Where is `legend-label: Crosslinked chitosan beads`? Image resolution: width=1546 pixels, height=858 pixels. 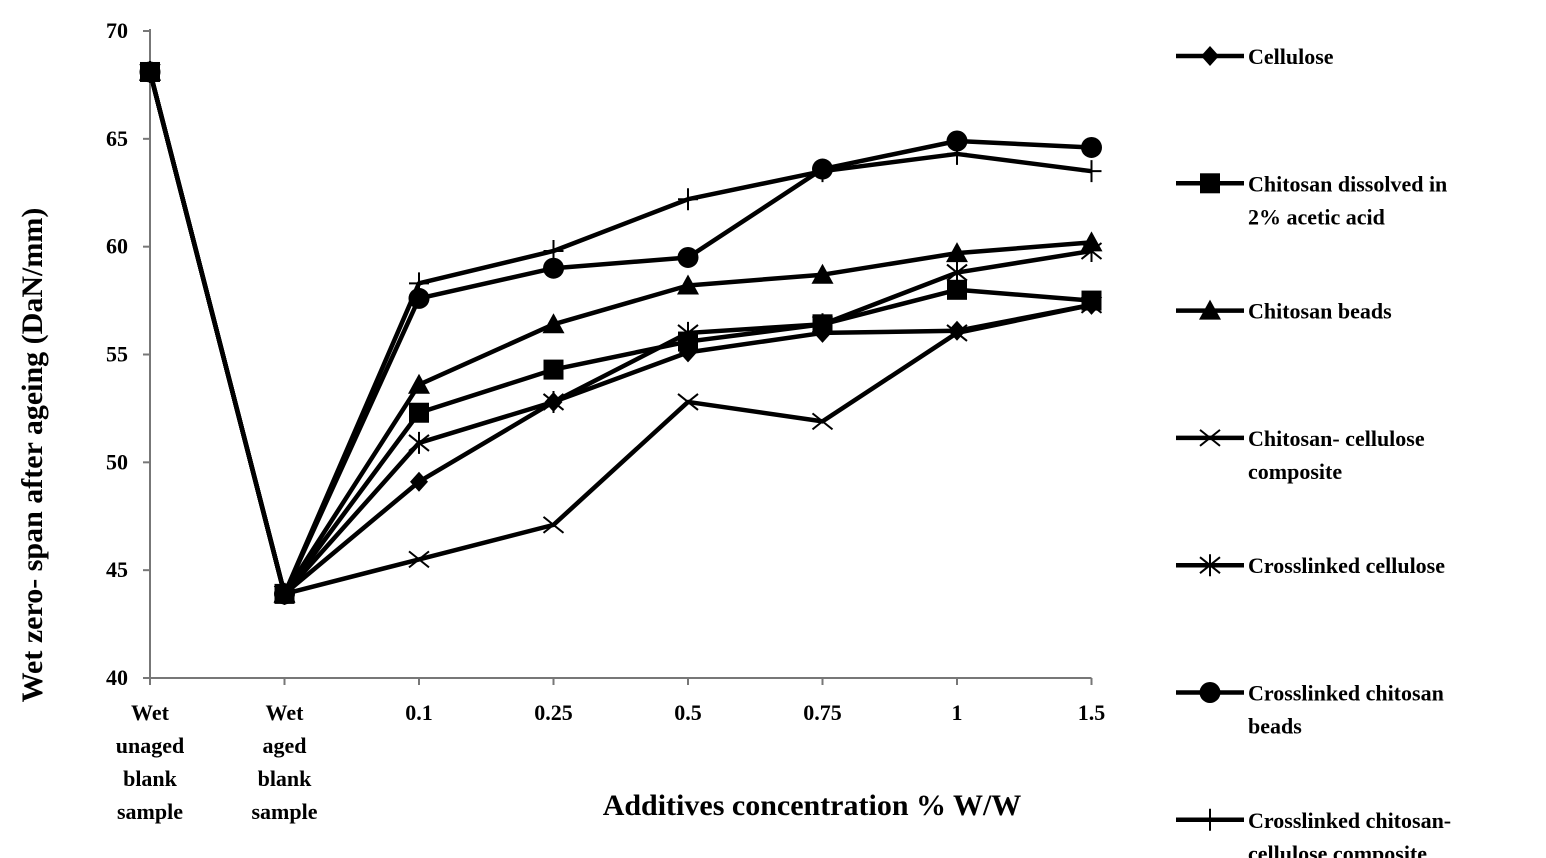 legend-label: Crosslinked chitosan beads is located at coordinates (1346, 710).